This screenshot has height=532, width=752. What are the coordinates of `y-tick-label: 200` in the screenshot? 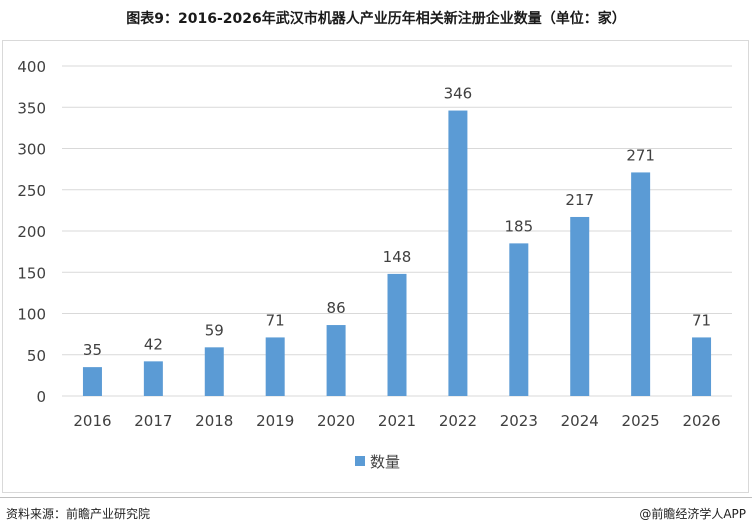 It's located at (31, 232).